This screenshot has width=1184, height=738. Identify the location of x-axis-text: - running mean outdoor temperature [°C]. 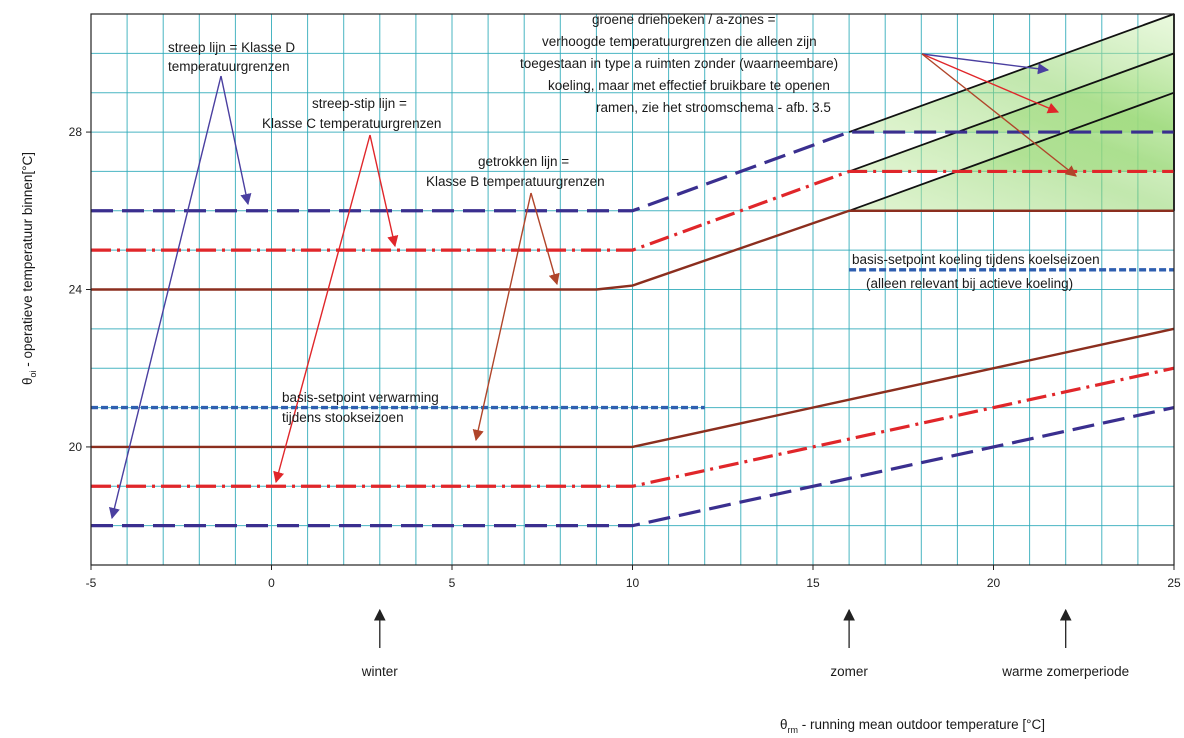
(921, 724).